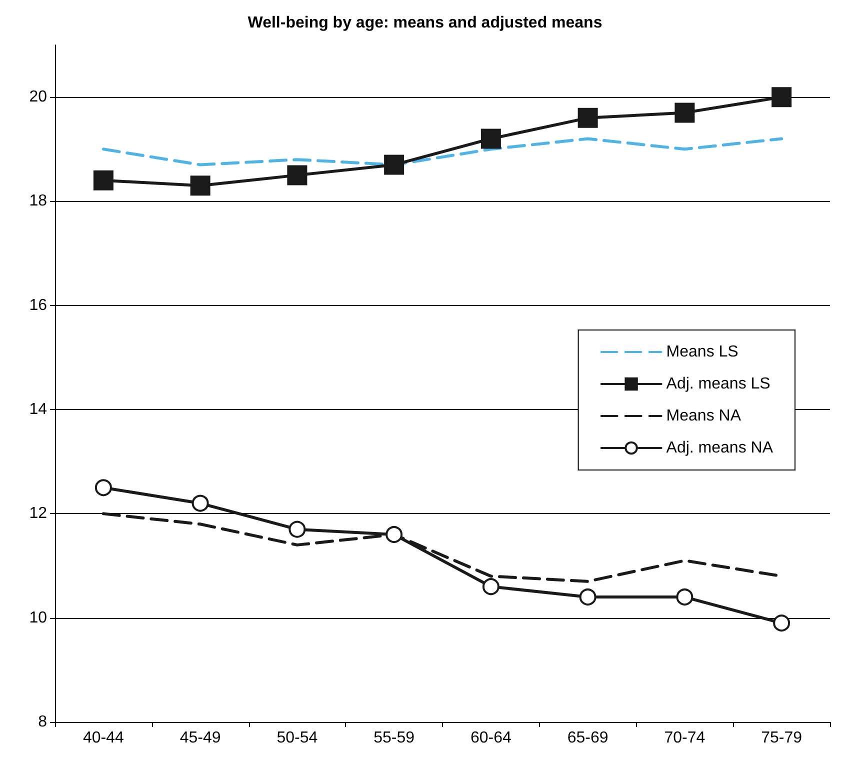 Image resolution: width=850 pixels, height=760 pixels. I want to click on x-tick-label: 55-59, so click(394, 738).